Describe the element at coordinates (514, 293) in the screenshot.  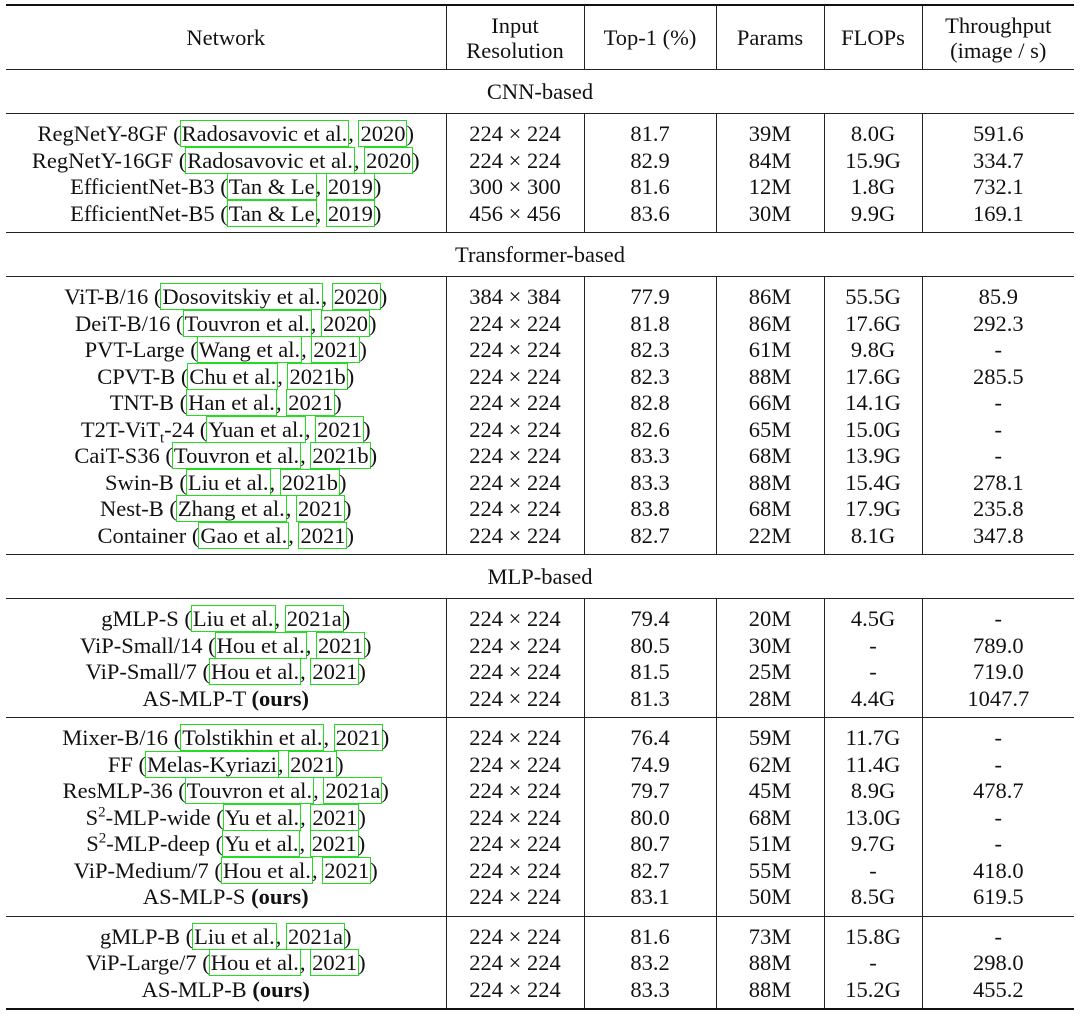
I see `resolution-cell: 384 × 384` at that location.